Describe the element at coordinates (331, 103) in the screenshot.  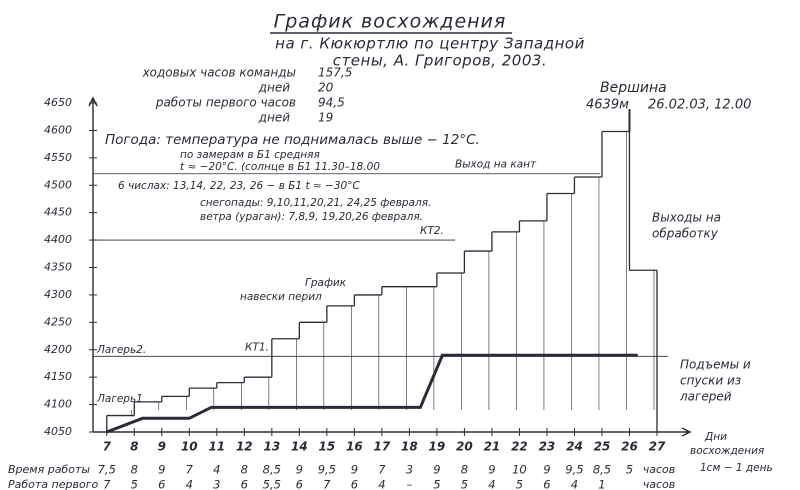
I see `stat-value: 94,5` at that location.